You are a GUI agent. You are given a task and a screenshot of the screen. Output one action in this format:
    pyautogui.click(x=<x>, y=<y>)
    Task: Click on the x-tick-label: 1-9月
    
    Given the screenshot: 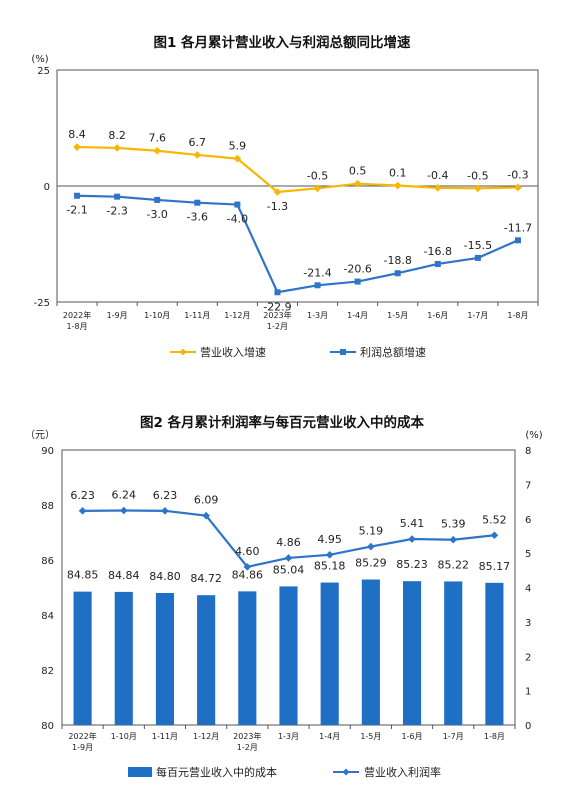 What is the action you would take?
    pyautogui.click(x=117, y=315)
    